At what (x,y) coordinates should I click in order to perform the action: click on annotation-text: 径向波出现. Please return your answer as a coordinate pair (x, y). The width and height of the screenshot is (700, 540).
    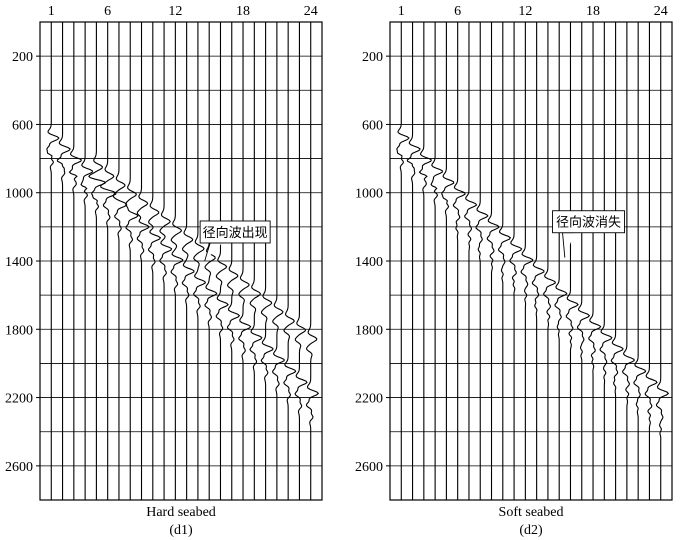
    Looking at the image, I should click on (235, 233).